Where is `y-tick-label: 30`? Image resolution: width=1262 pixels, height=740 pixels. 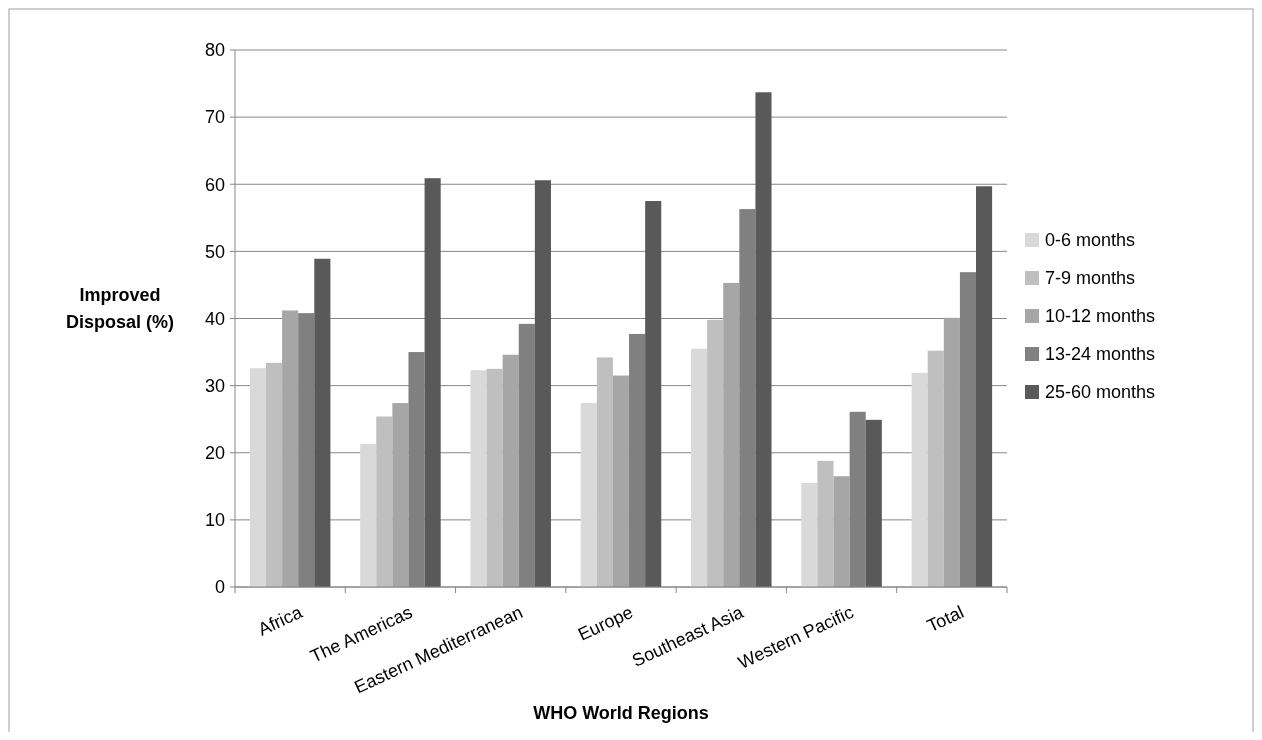 y-tick-label: 30 is located at coordinates (214, 385).